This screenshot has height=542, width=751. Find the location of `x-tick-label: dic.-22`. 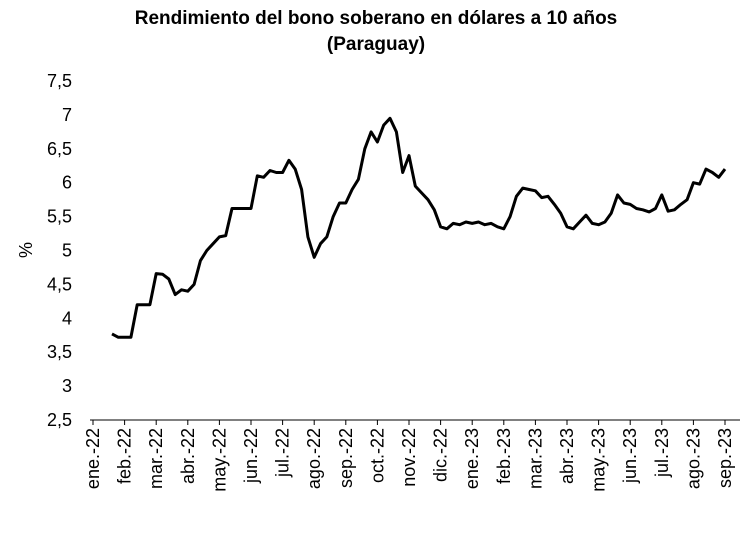

x-tick-label: dic.-22 is located at coordinates (441, 455).